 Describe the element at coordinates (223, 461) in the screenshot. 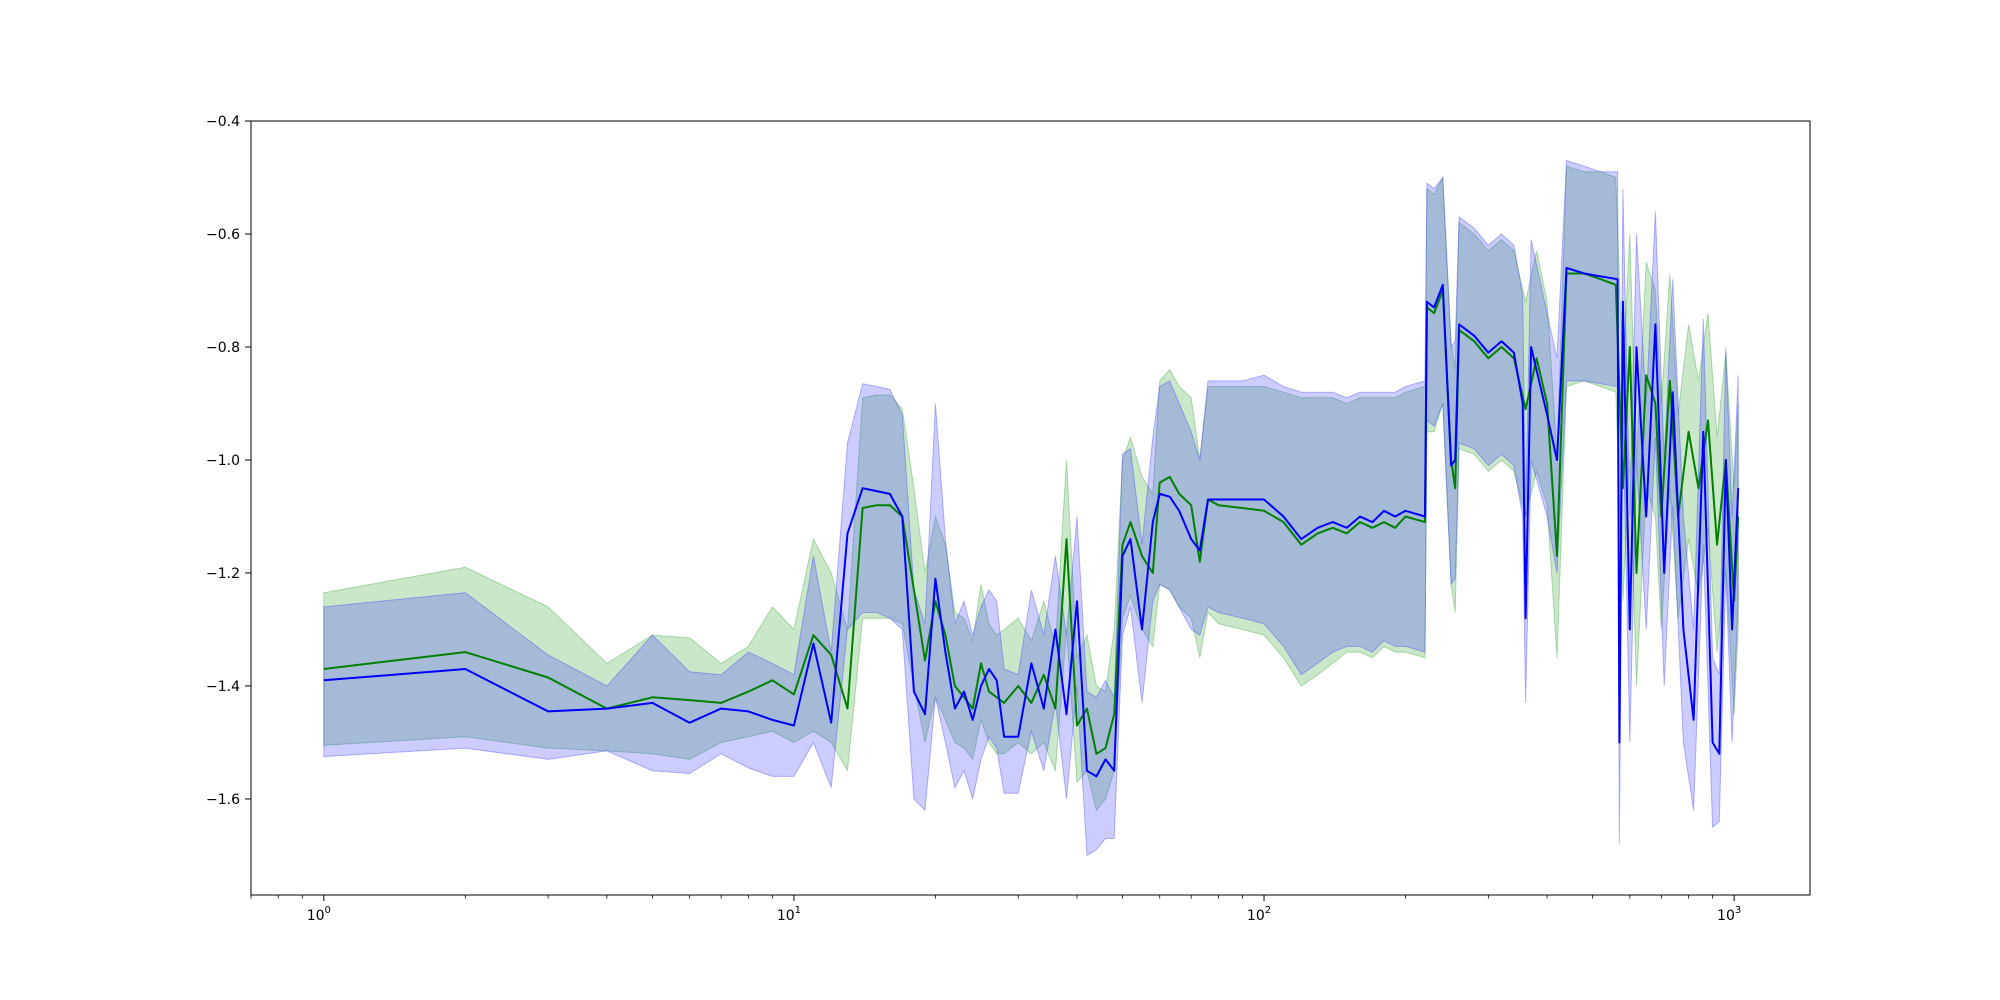

I see `y-tick-label: −1.0` at that location.